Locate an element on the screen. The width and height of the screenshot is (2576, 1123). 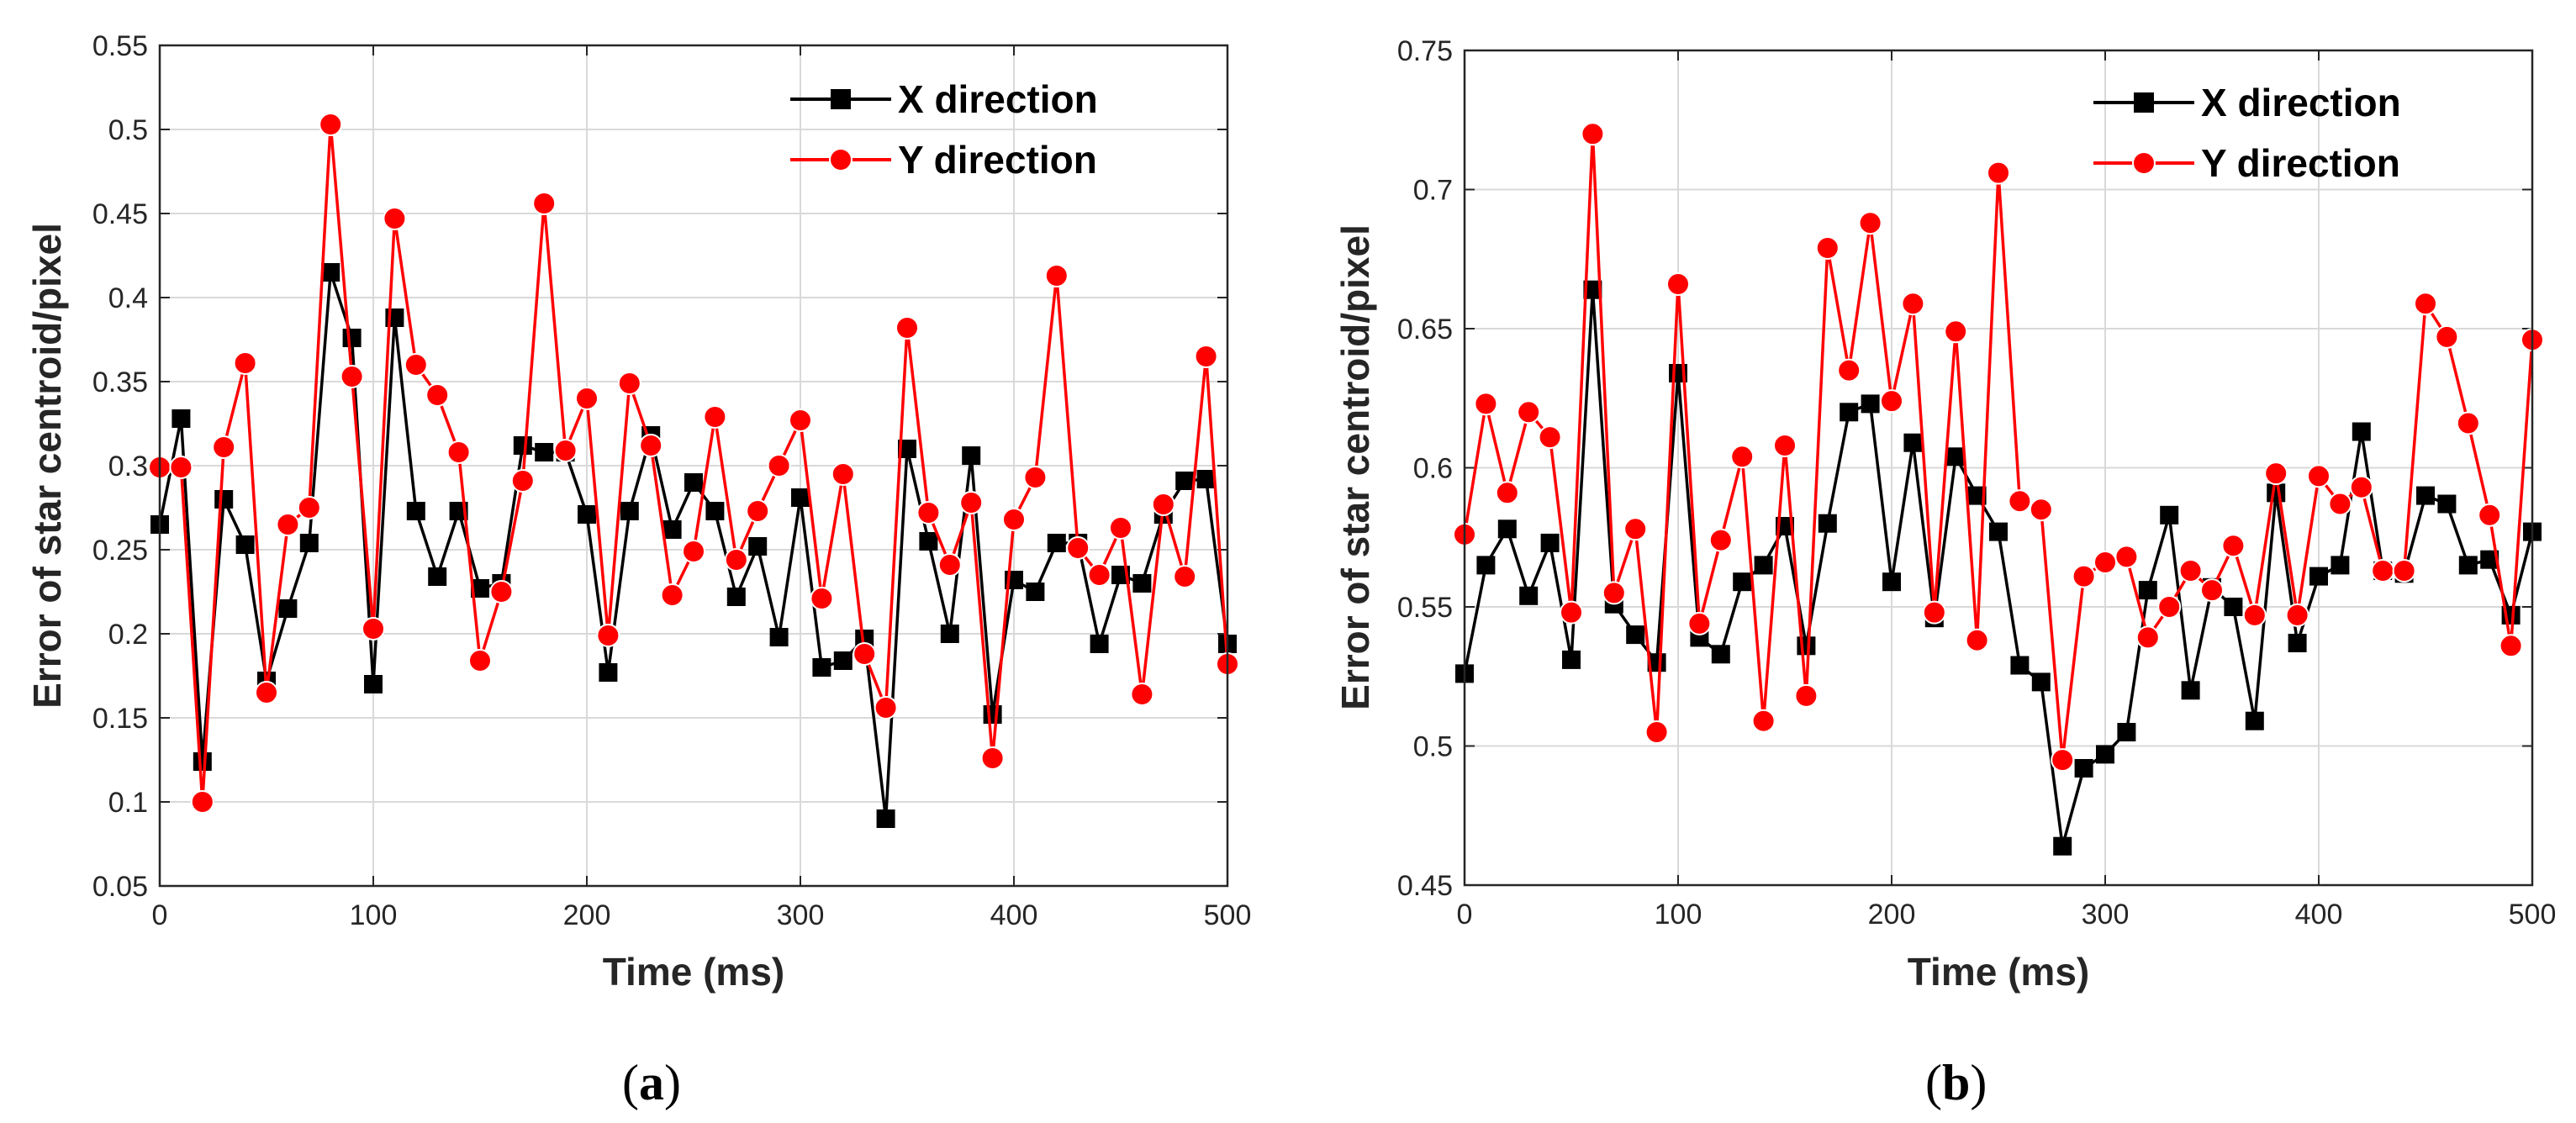
y-tick-label-a: 0.4 is located at coordinates (128, 298).